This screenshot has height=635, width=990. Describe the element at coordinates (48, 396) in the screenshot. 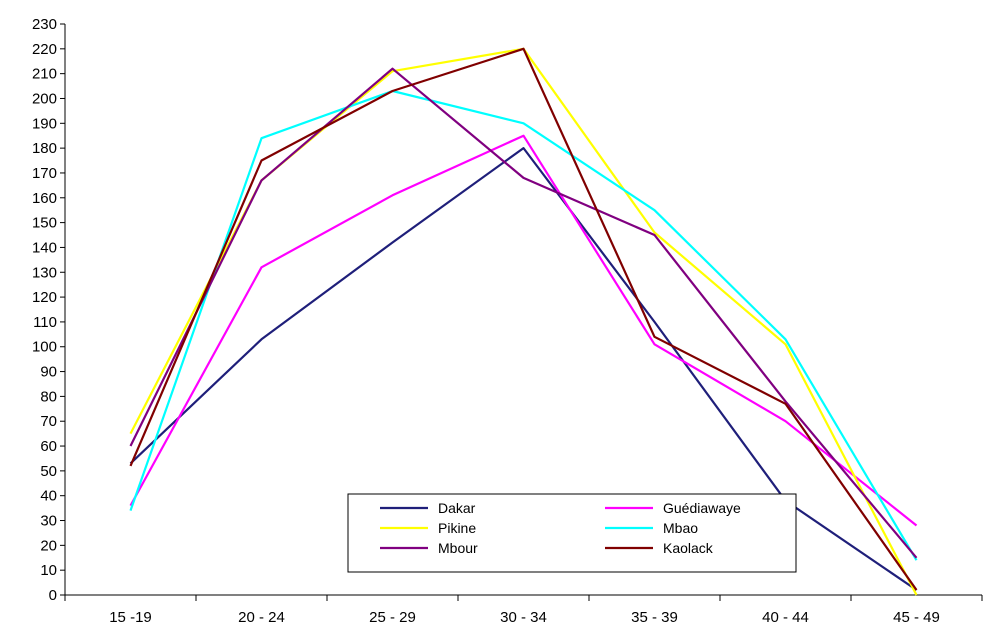

I see `y-tick-label: 80` at that location.